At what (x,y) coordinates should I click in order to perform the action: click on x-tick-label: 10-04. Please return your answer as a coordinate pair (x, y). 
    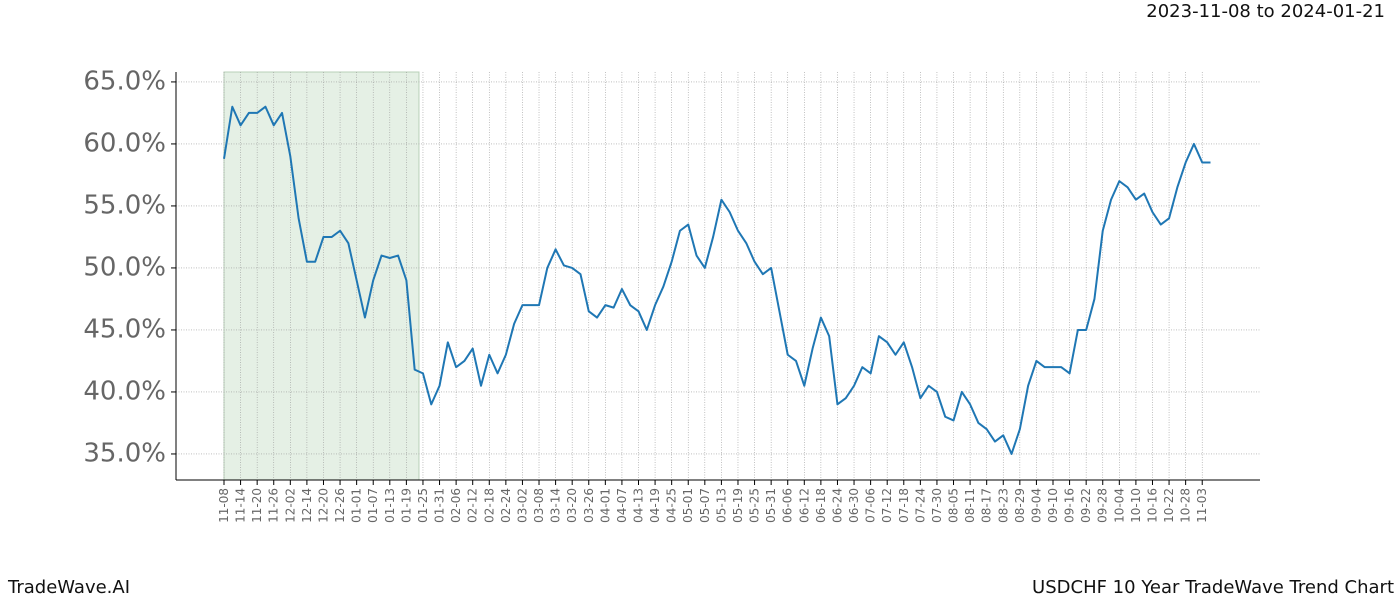
    Looking at the image, I should click on (1119, 505).